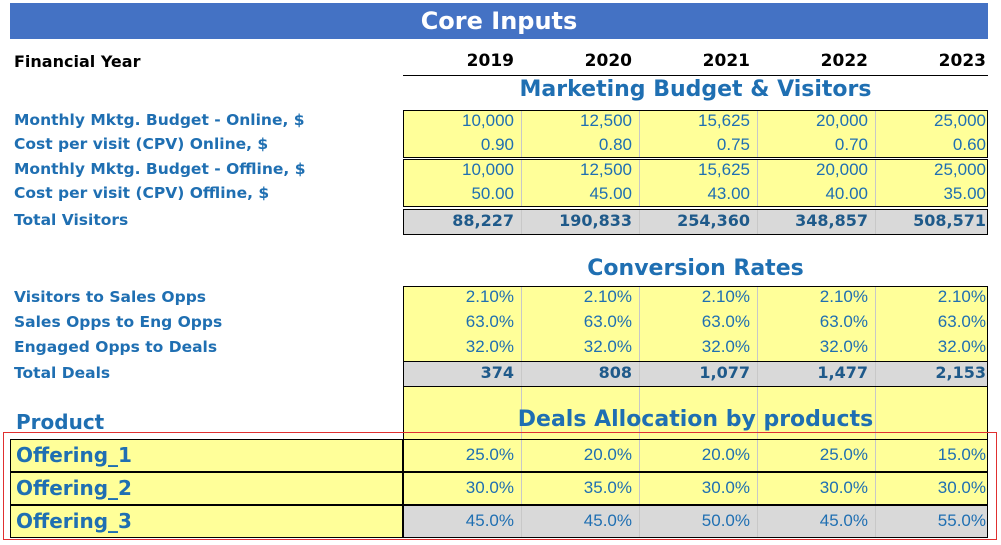 This screenshot has height=545, width=1001. What do you see at coordinates (733, 144) in the screenshot?
I see `cell-value: 0.75` at bounding box center [733, 144].